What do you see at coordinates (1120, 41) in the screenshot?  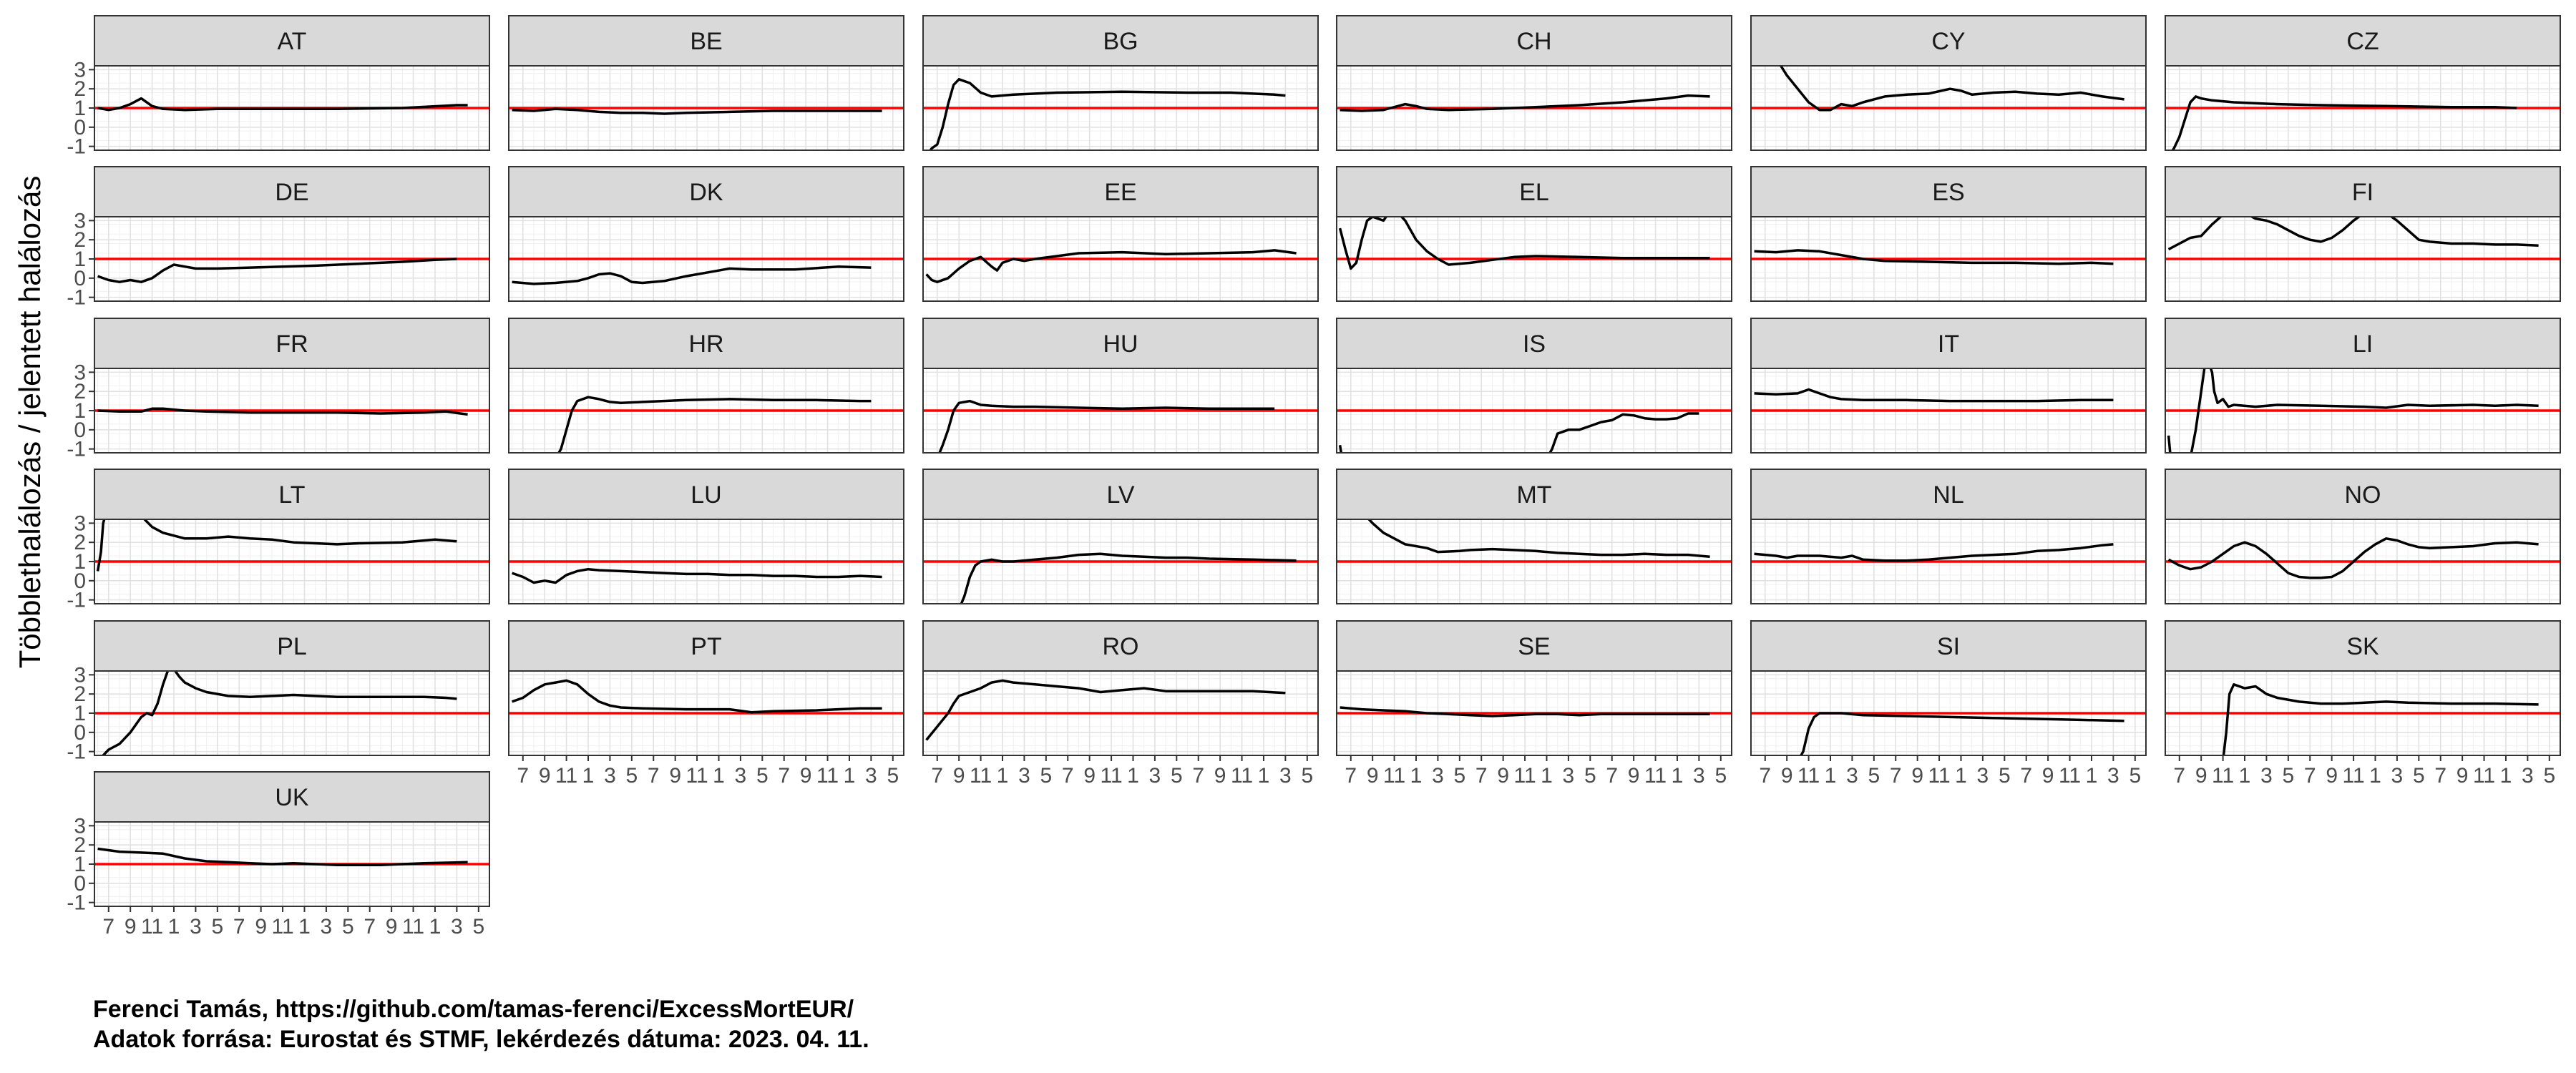 I see `panel-label: BG` at bounding box center [1120, 41].